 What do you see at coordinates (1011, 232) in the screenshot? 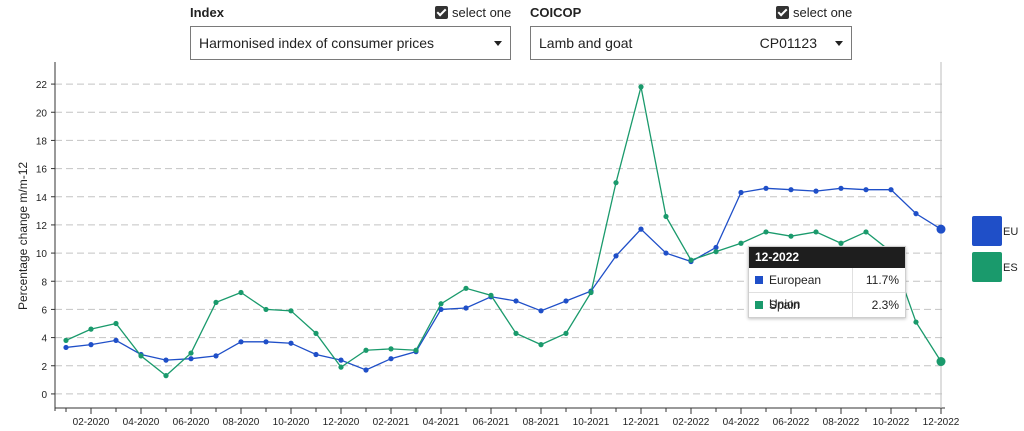
I see `legend-label-eu: EU` at bounding box center [1011, 232].